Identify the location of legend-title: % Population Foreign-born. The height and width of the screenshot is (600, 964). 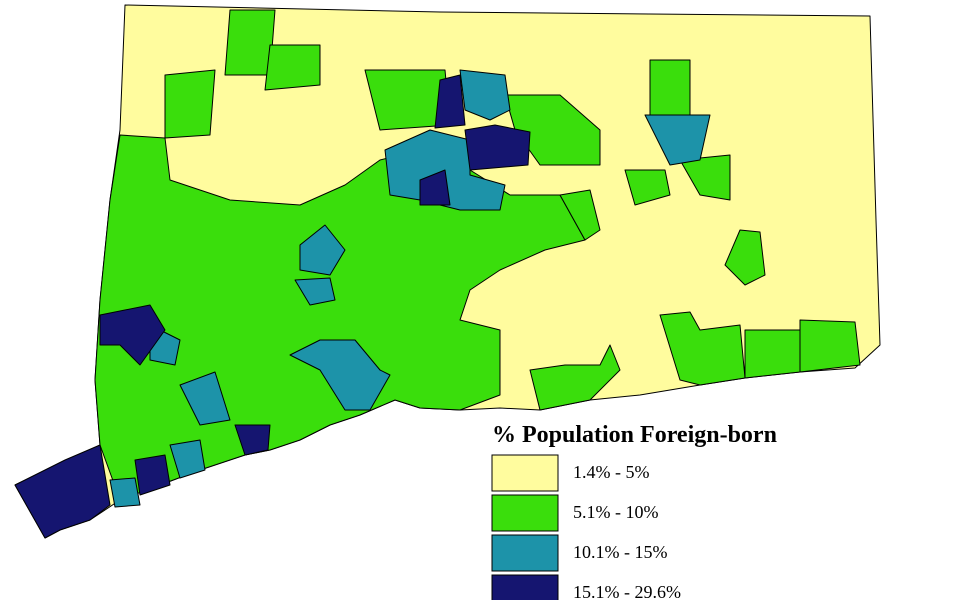
(634, 435).